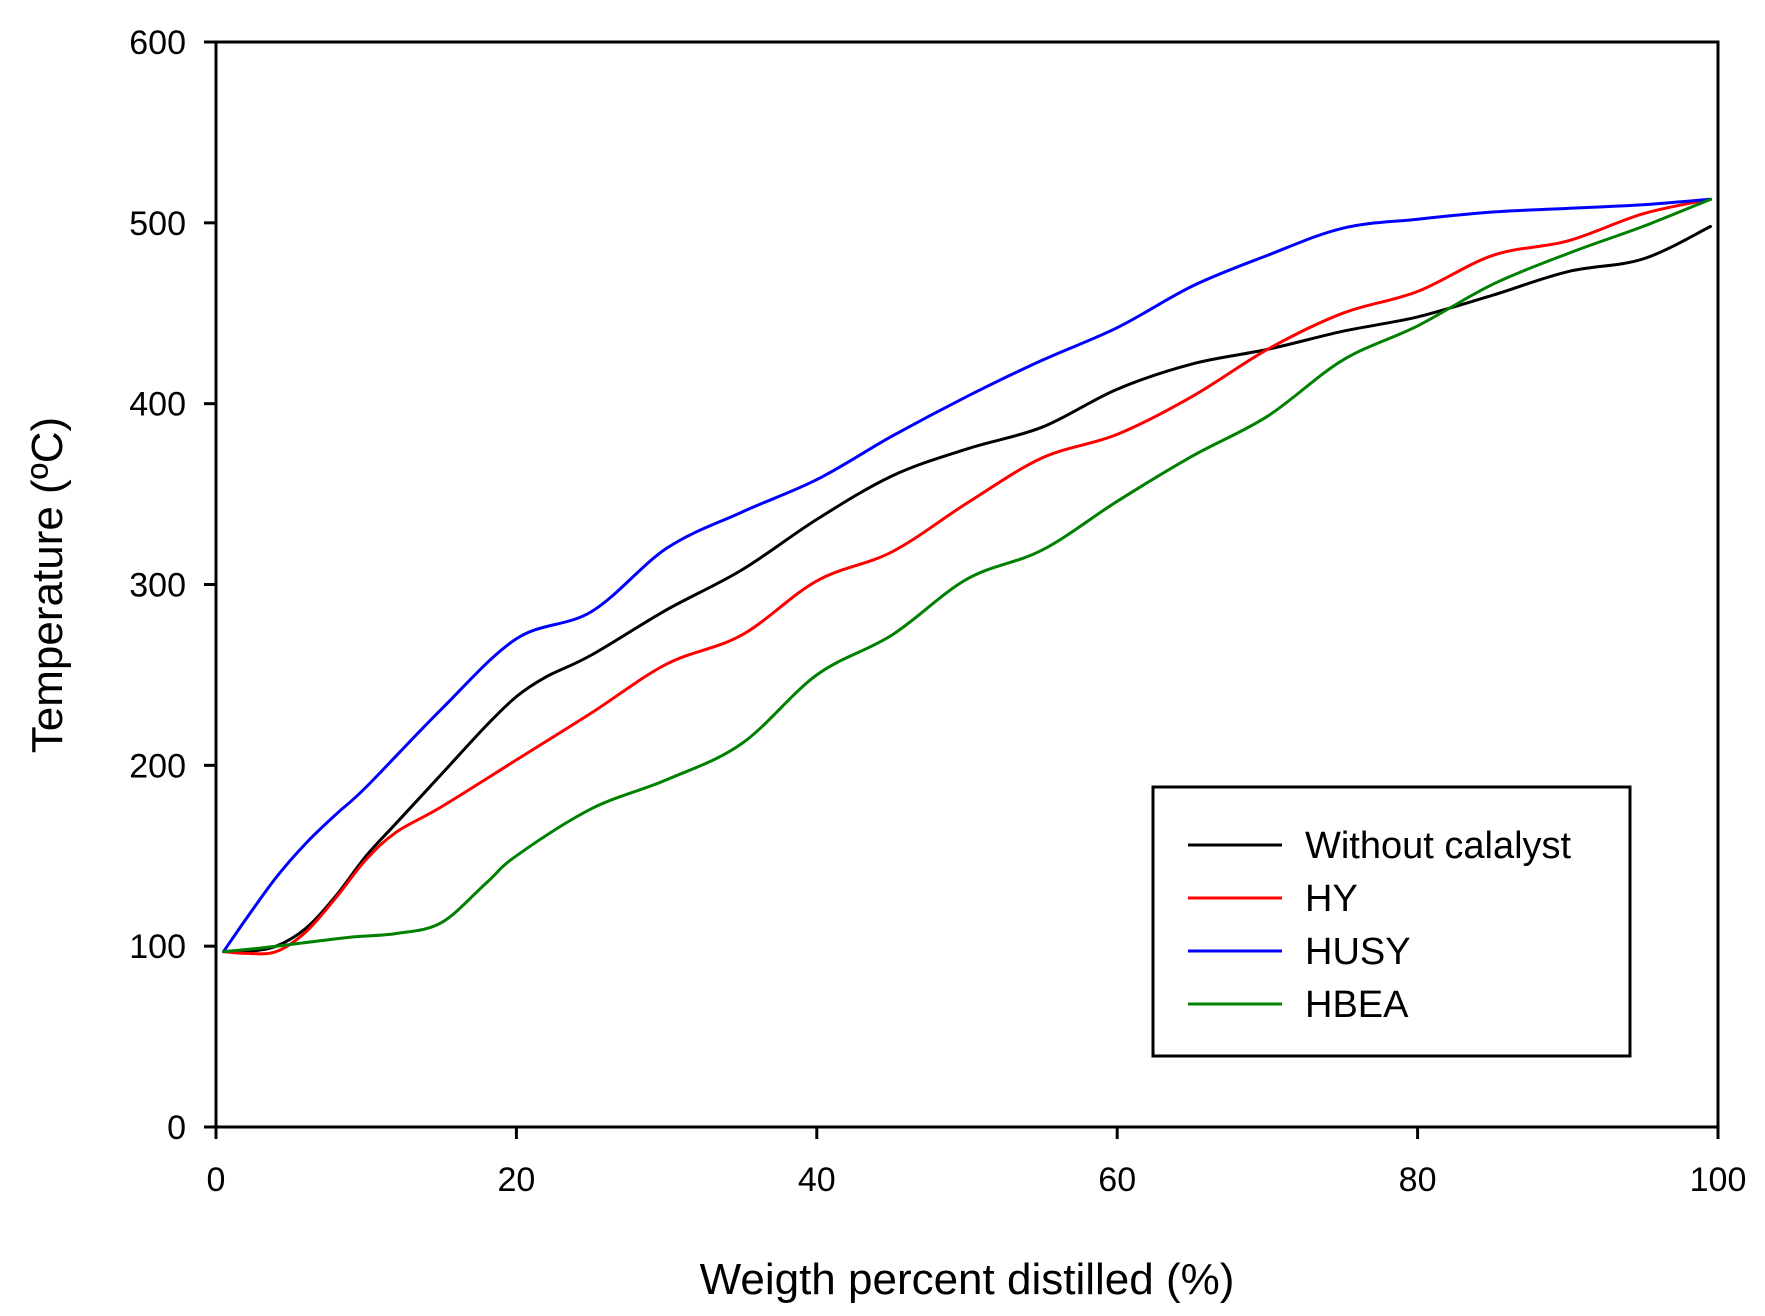 The width and height of the screenshot is (1765, 1316). I want to click on y-tick-label: 100, so click(157, 947).